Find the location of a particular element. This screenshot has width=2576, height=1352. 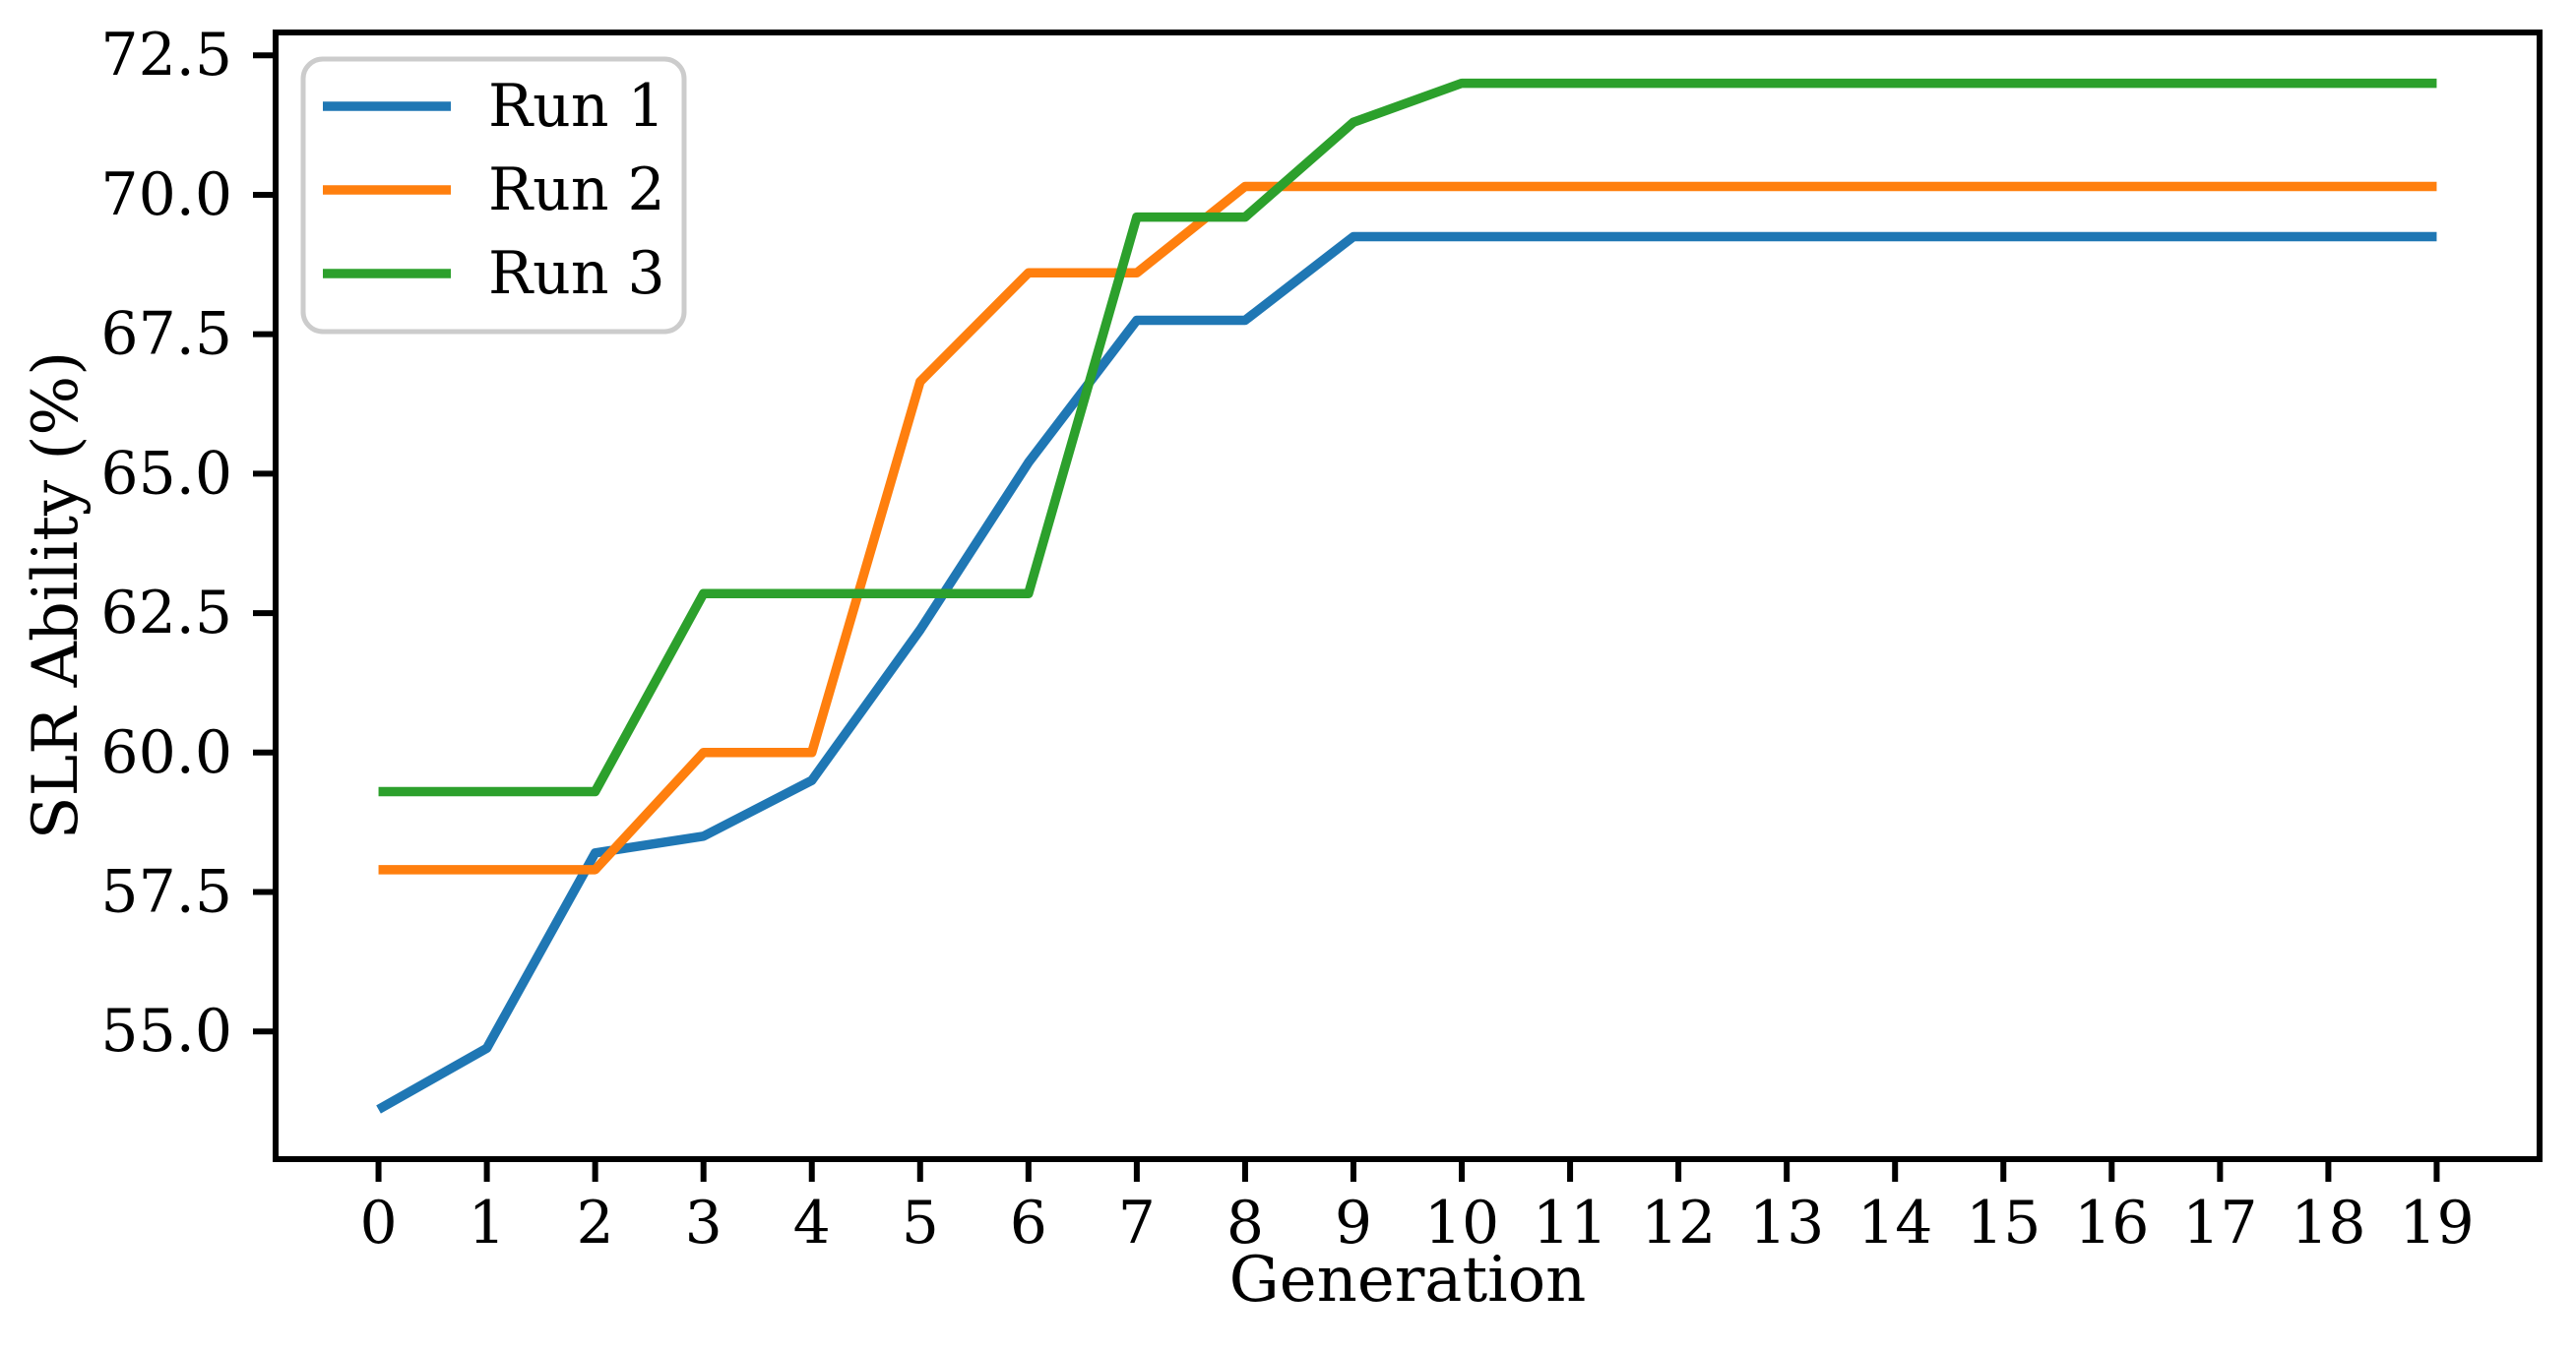

y-tick-label: 72.5 is located at coordinates (166, 56).